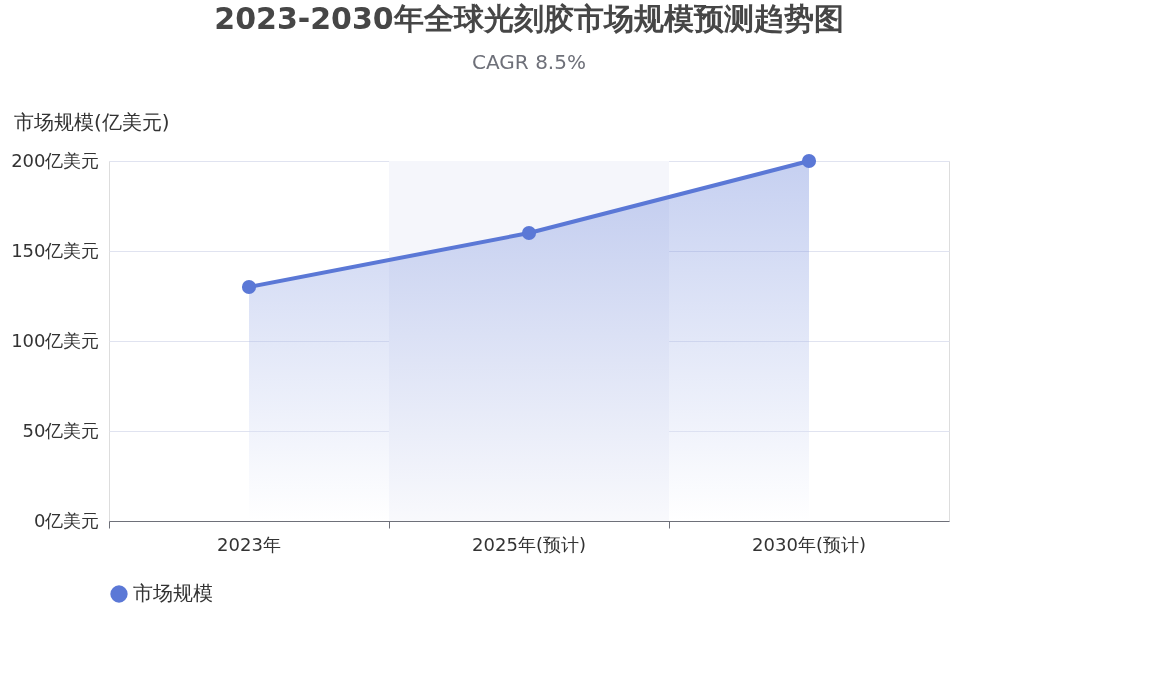 The width and height of the screenshot is (1158, 674). What do you see at coordinates (92, 122) in the screenshot?
I see `y-axis-title: 市场规模(亿美元)` at bounding box center [92, 122].